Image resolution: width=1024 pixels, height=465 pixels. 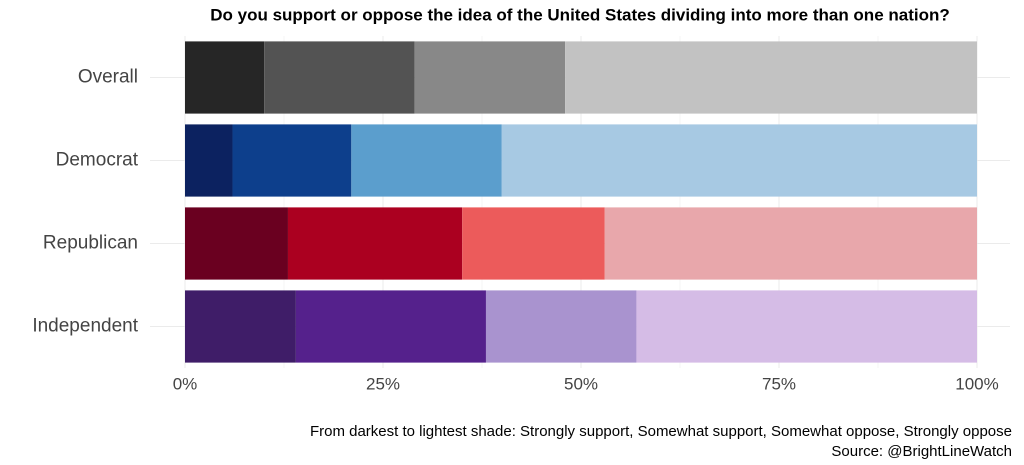 What do you see at coordinates (581, 383) in the screenshot?
I see `x-tick-label: 50%` at bounding box center [581, 383].